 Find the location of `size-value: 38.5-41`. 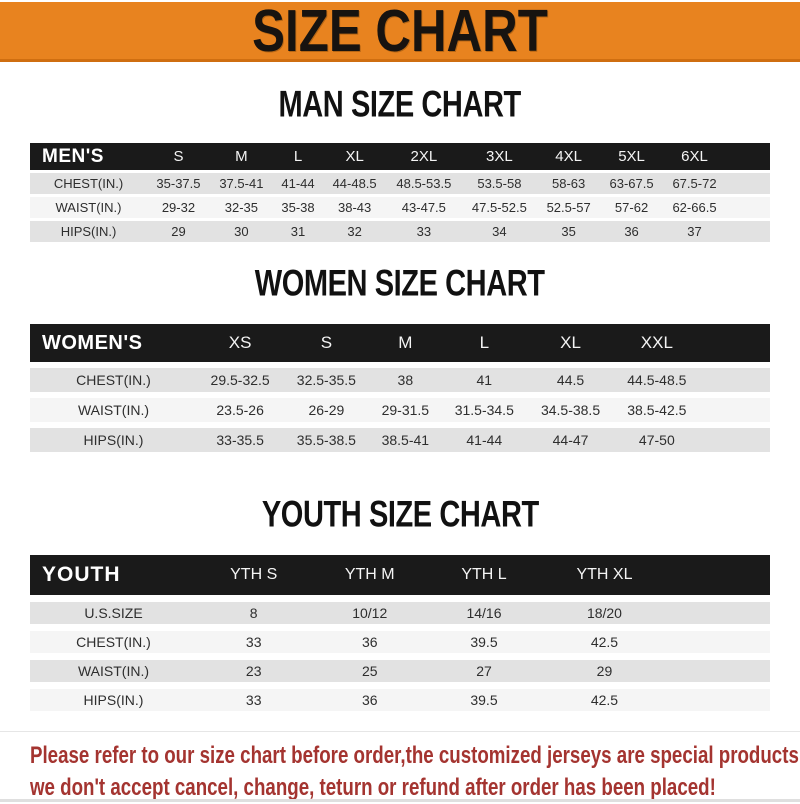

size-value: 38.5-41 is located at coordinates (405, 440).